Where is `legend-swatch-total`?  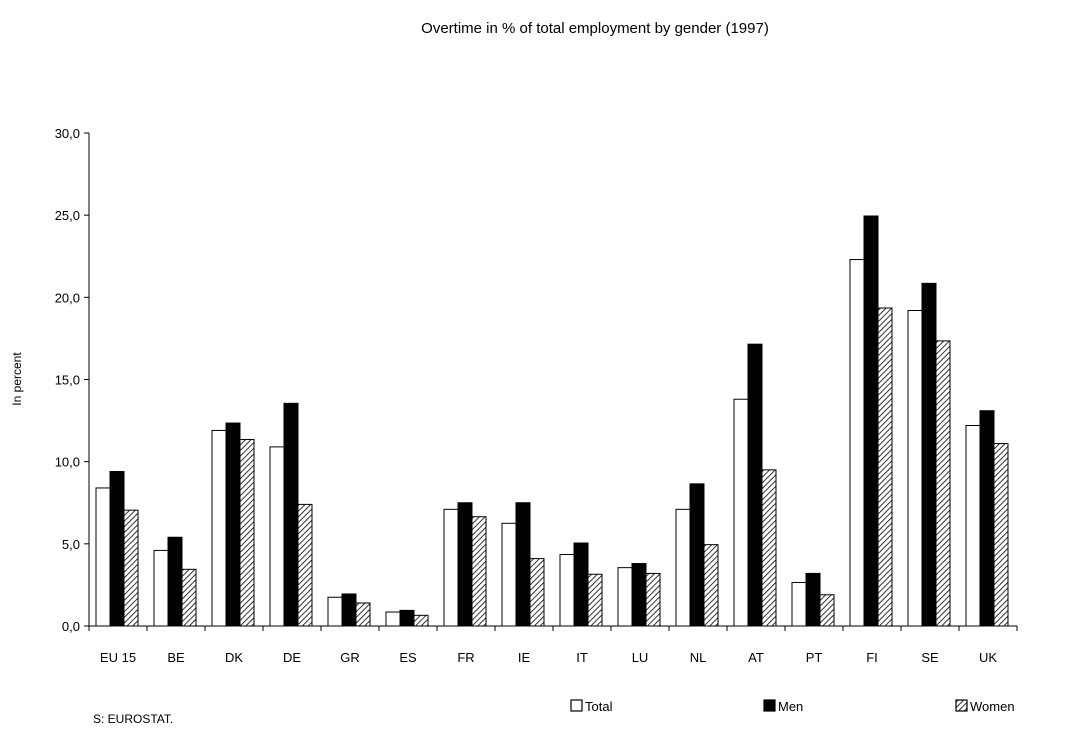
legend-swatch-total is located at coordinates (576, 705).